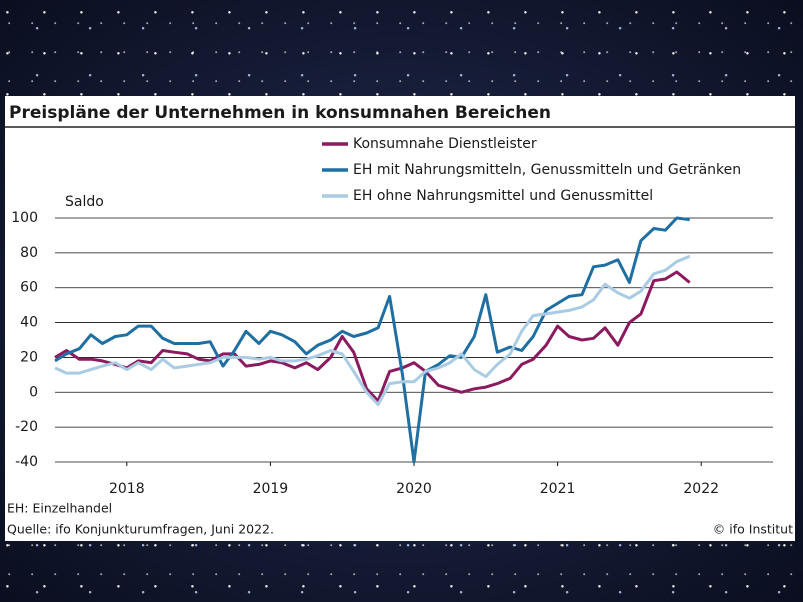 This screenshot has height=602, width=803. Describe the element at coordinates (59, 508) in the screenshot. I see `note: EH: Einzelhandel` at that location.